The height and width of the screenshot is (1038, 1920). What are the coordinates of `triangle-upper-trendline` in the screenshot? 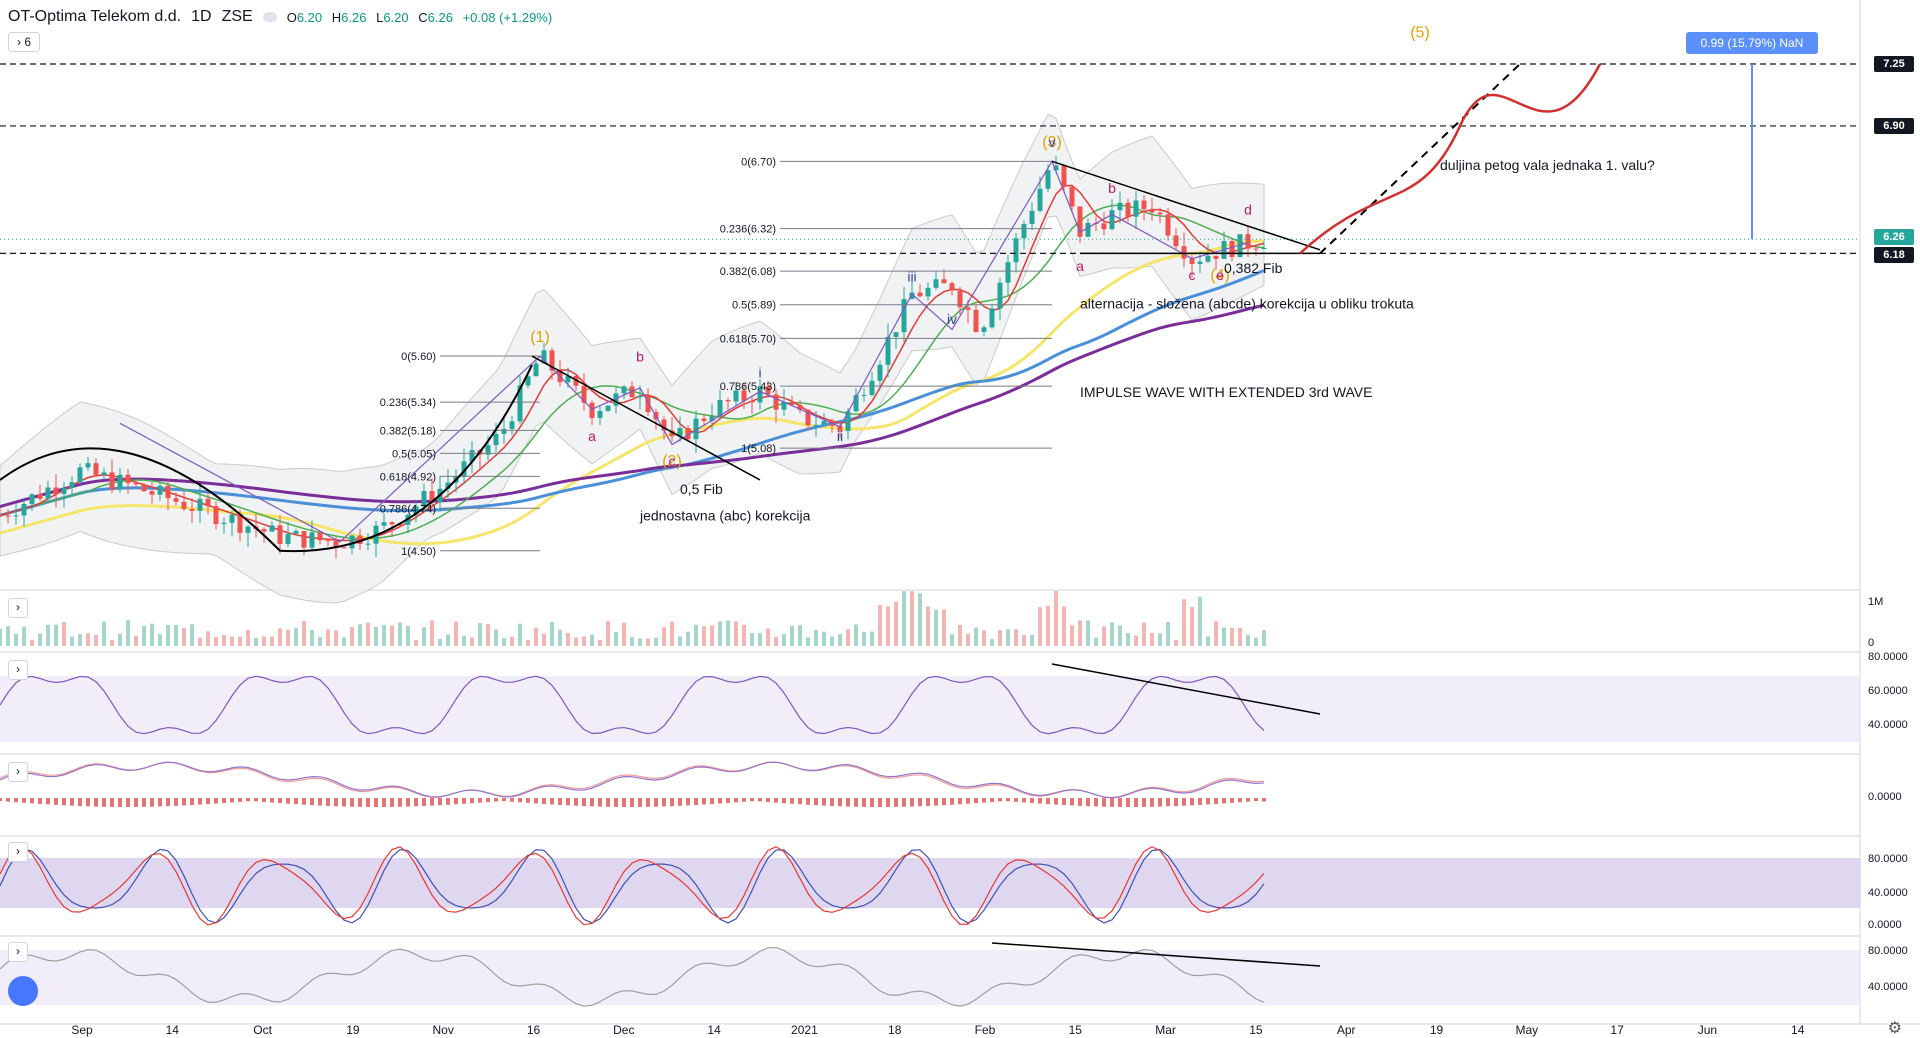 It's located at (1186, 205).